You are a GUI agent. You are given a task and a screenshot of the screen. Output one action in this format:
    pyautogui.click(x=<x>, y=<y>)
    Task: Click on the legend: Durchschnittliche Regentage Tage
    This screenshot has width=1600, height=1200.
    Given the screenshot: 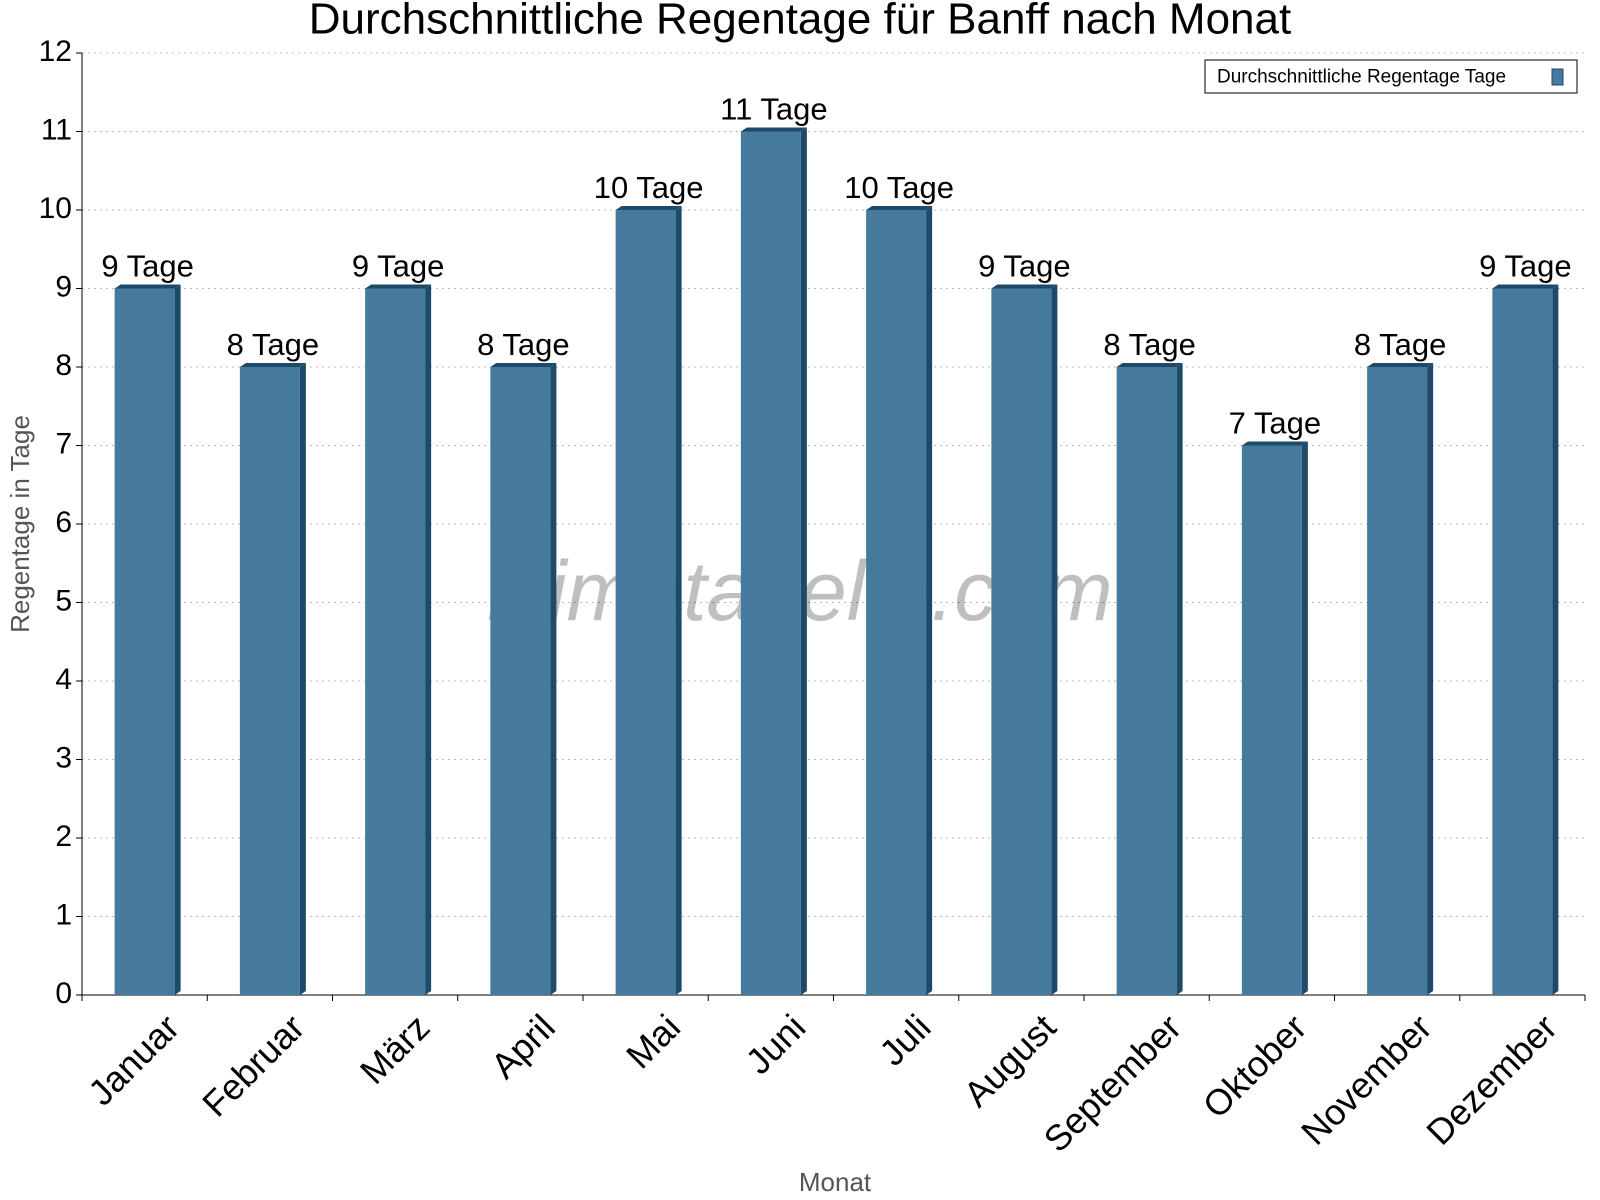 What is the action you would take?
    pyautogui.click(x=1391, y=76)
    